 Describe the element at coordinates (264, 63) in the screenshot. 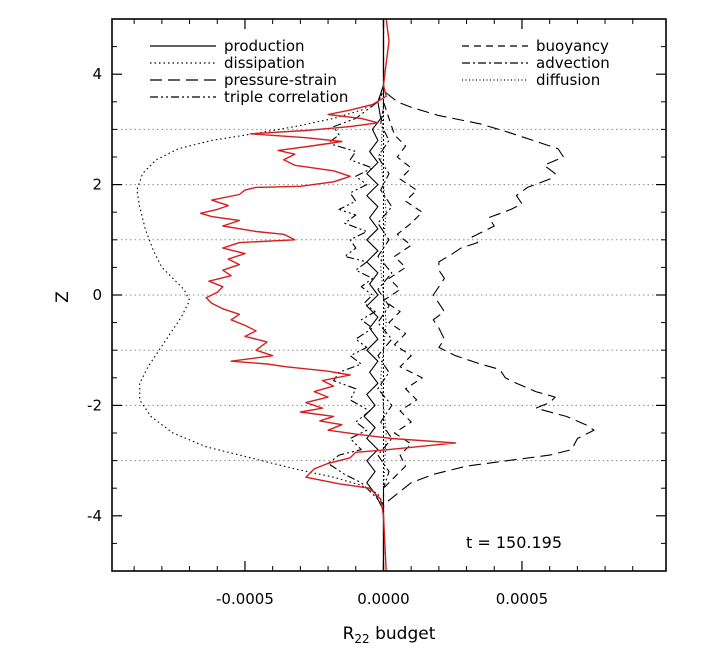

I see `legend-label-dissipation: dissipation` at that location.